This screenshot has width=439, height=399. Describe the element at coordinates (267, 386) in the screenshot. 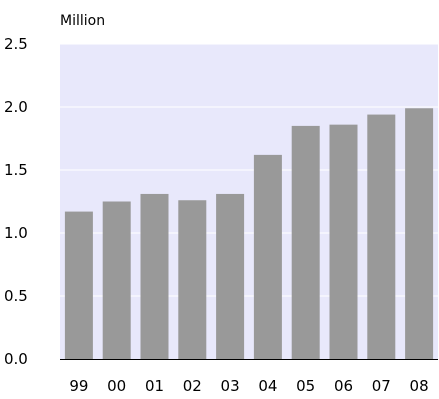

I see `x-tick-label: 04` at that location.